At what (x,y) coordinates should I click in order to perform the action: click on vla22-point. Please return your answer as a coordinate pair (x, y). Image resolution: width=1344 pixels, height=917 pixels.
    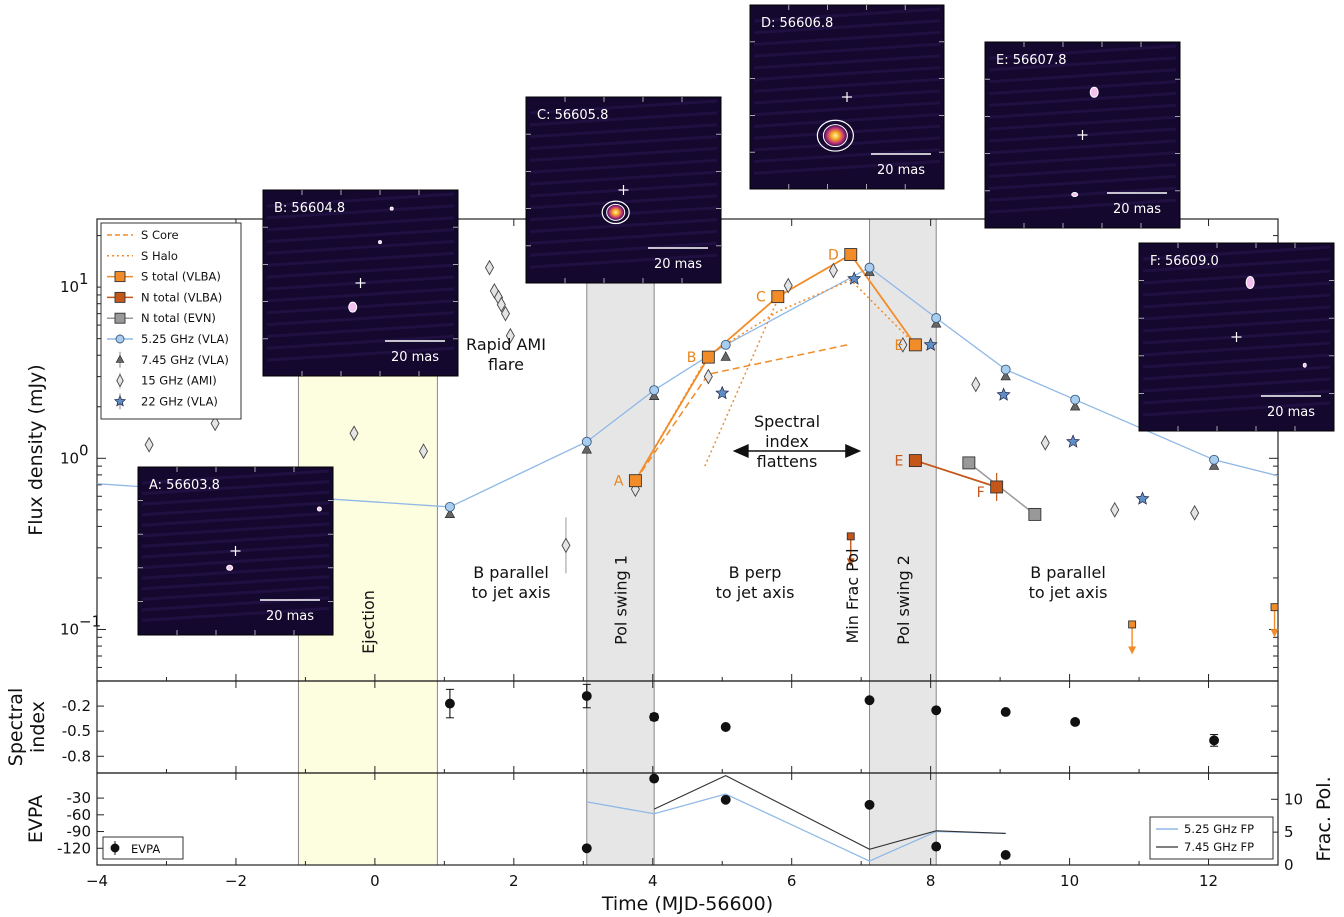
    Looking at the image, I should click on (930, 344).